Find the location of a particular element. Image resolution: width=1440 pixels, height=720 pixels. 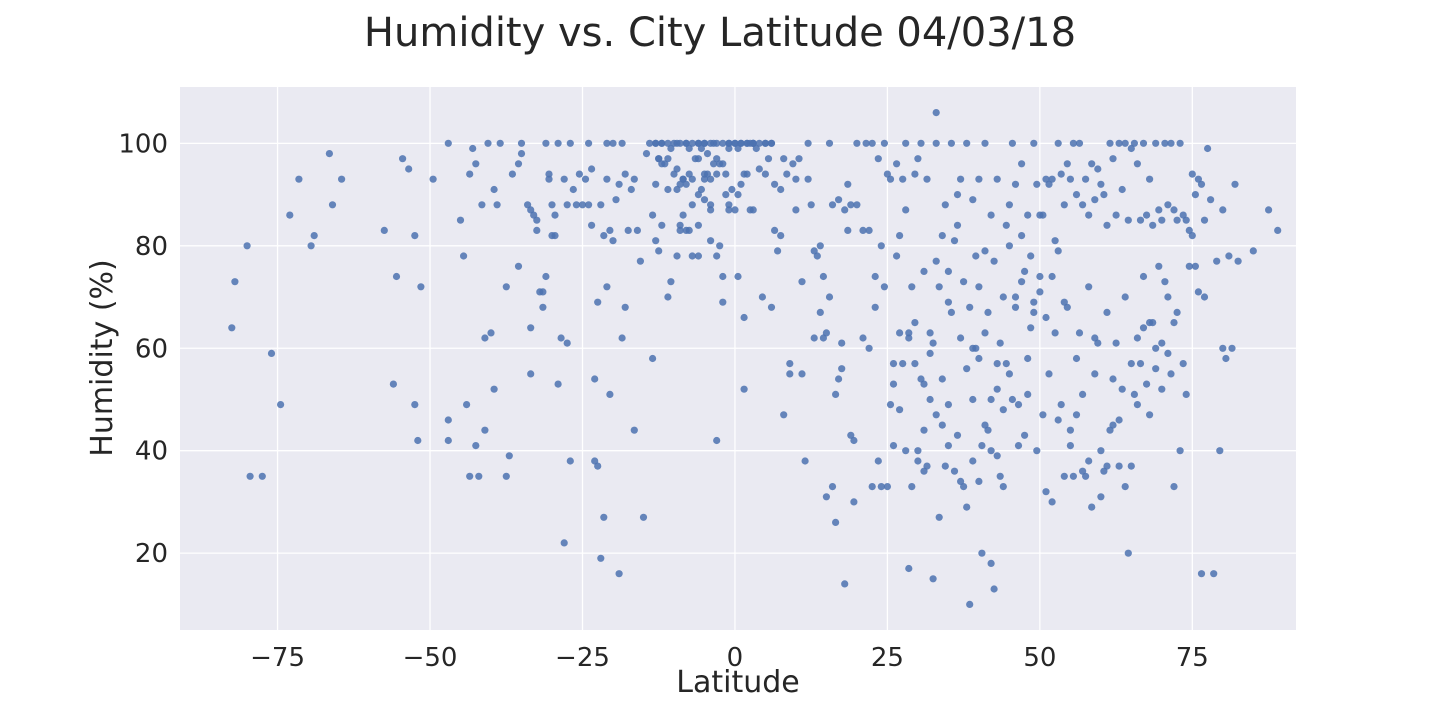

y-tick-label: 40 is located at coordinates (151, 452).